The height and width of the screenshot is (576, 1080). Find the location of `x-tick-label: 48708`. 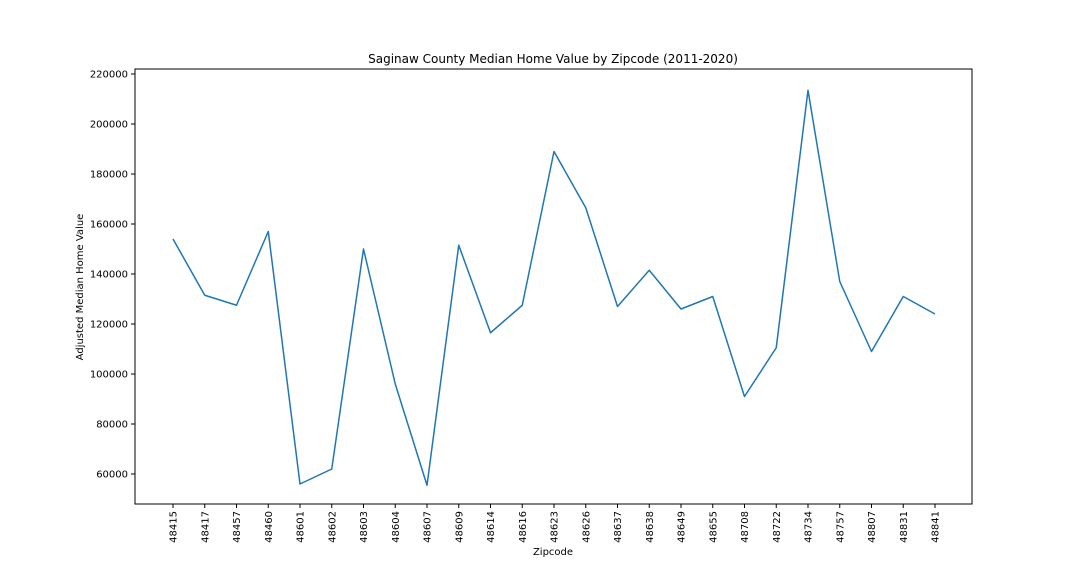

x-tick-label: 48708 is located at coordinates (745, 527).